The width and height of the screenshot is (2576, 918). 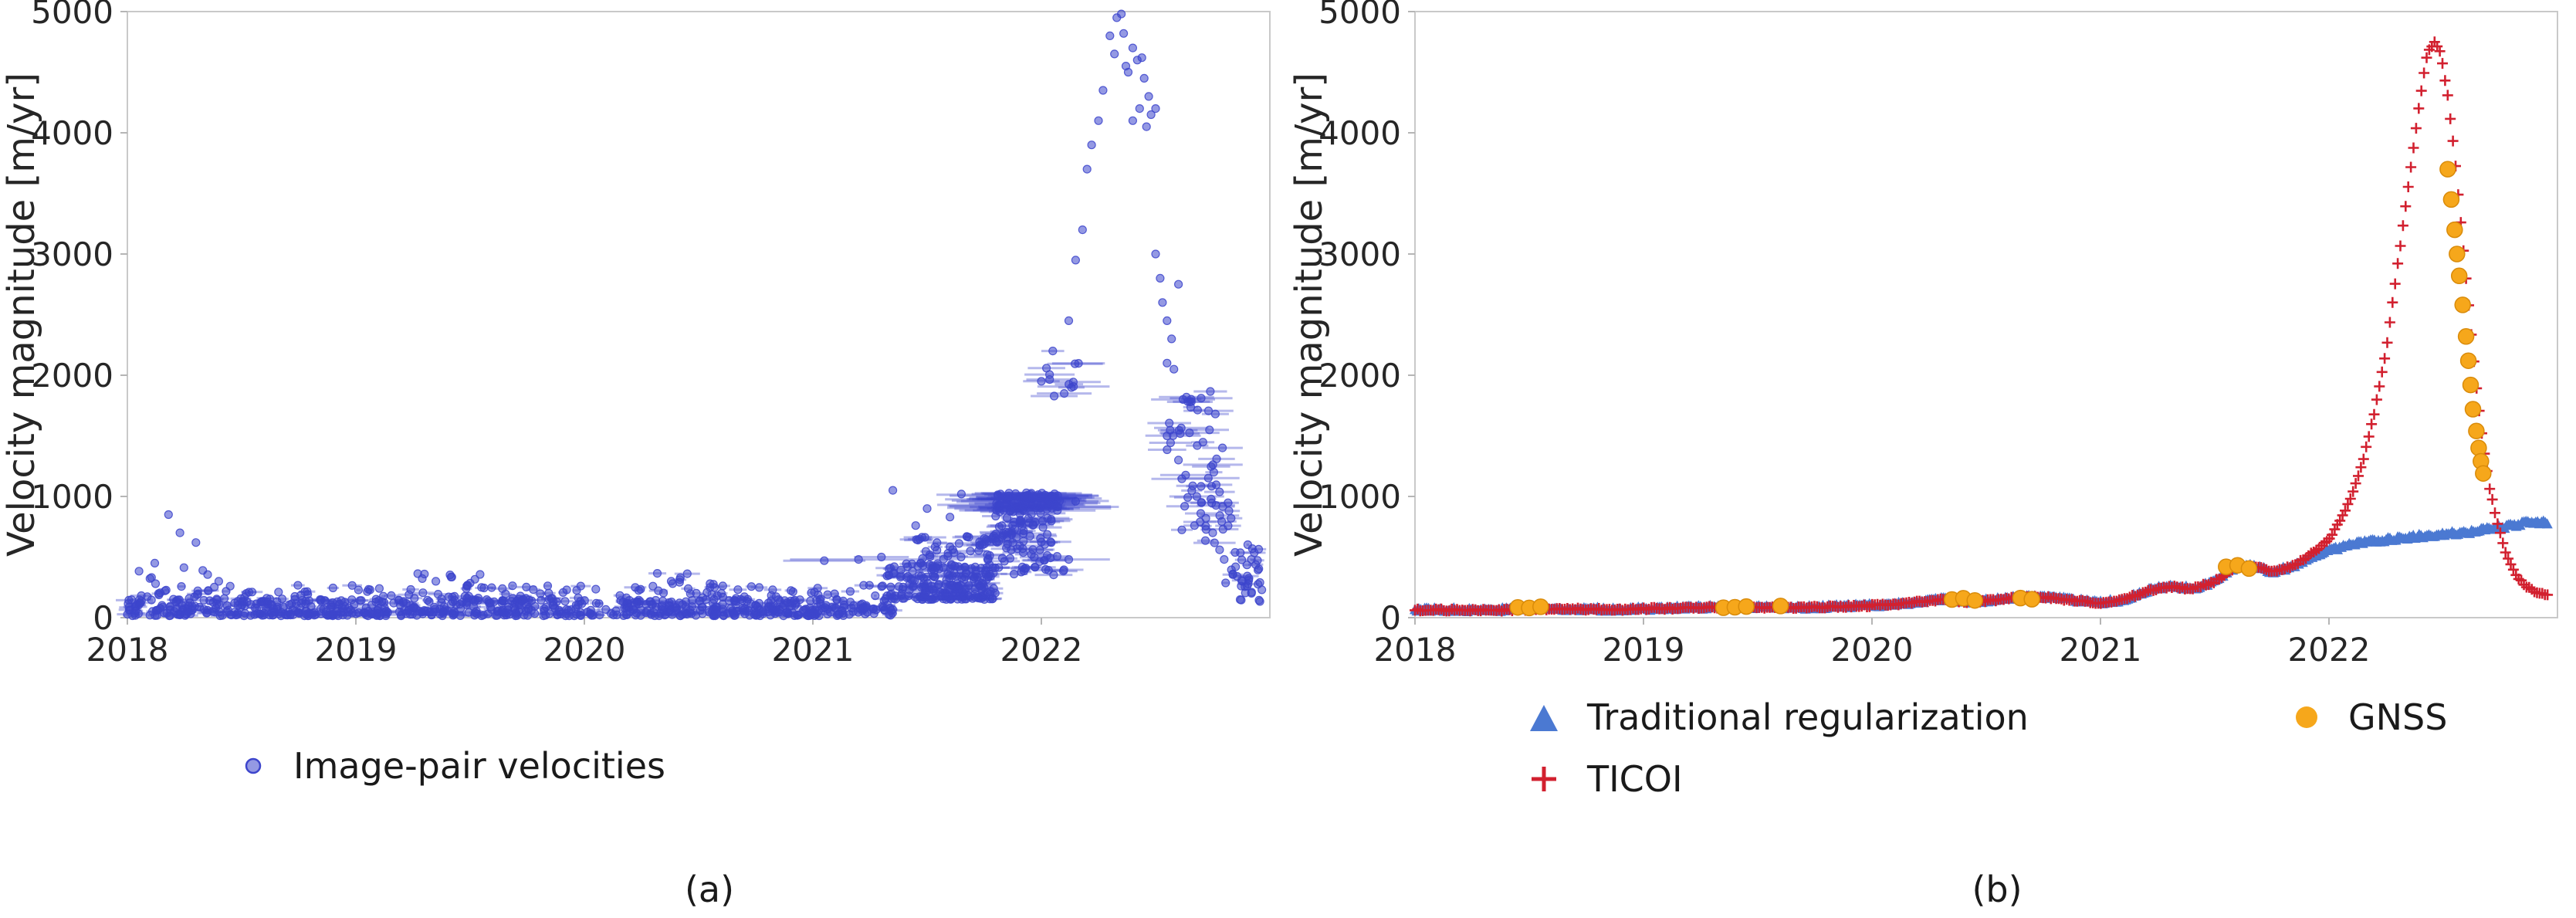 I want to click on chart-b-legend: Traditional regularization GNSS TICOI, so click(x=1931, y=748).